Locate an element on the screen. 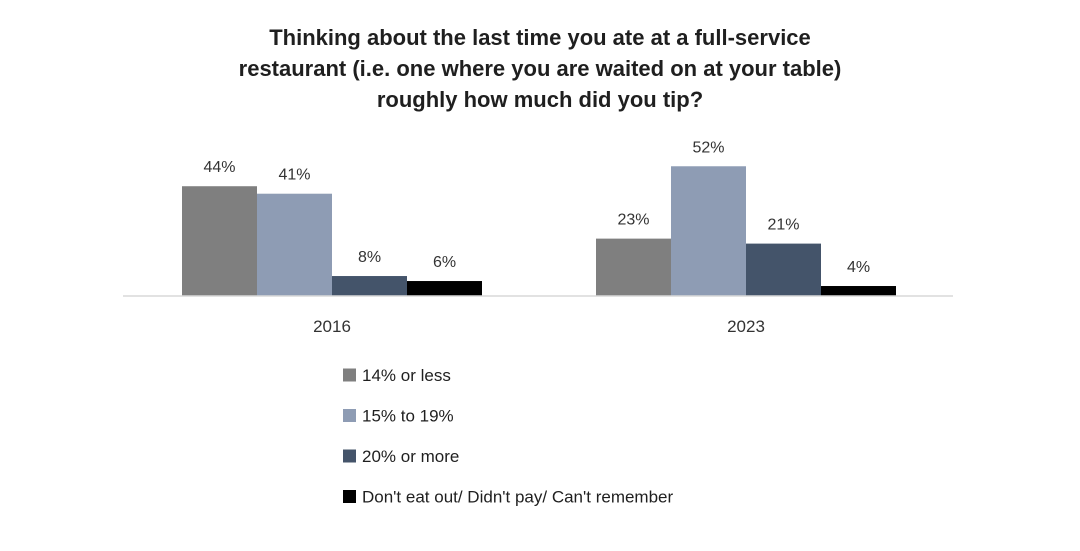 This screenshot has width=1080, height=551. legend-label-2: 15% to 19% is located at coordinates (408, 416).